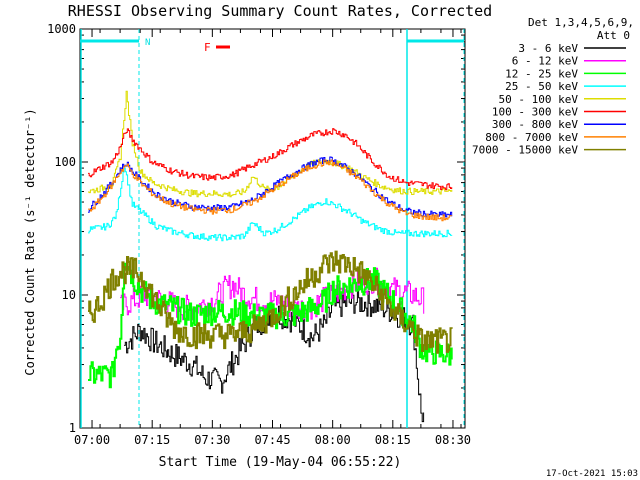  I want to click on y-tick-label: 1, so click(72, 428).